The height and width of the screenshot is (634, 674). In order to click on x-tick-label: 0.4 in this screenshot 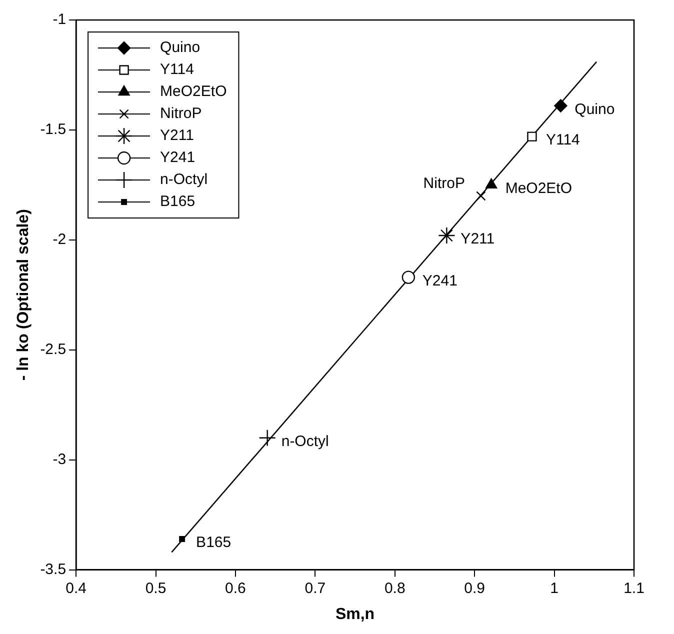, I will do `click(76, 588)`.